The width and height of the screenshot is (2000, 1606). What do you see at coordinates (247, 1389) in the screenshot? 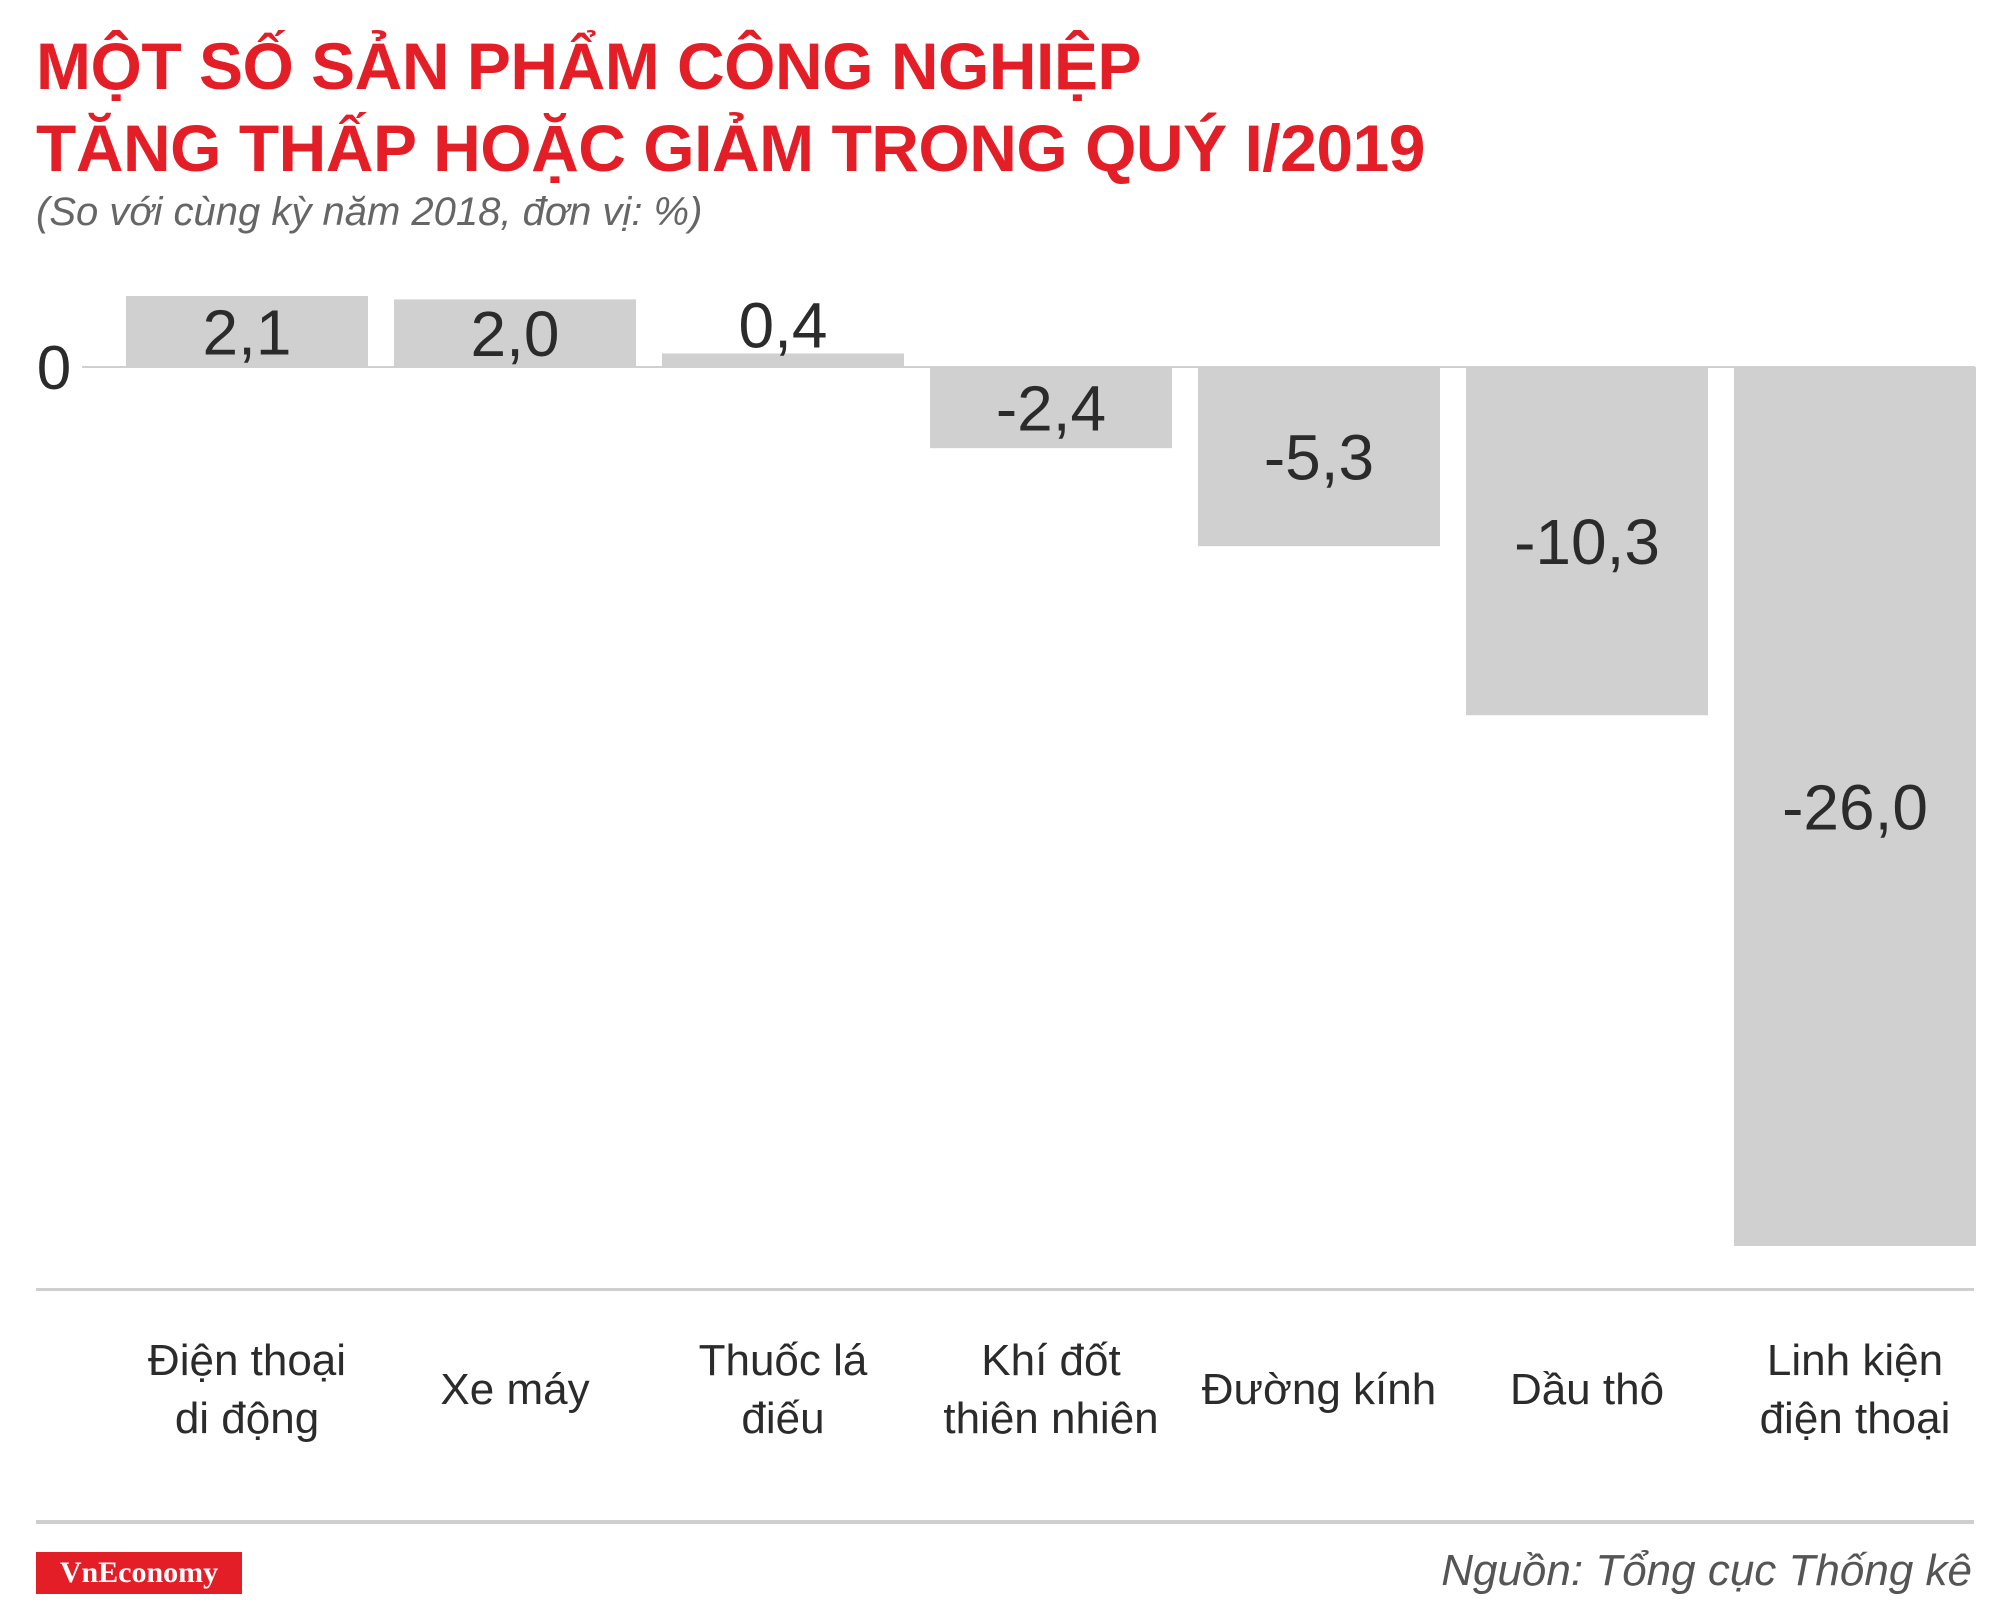
I see `category-label-0: Điện thoại di động` at bounding box center [247, 1389].